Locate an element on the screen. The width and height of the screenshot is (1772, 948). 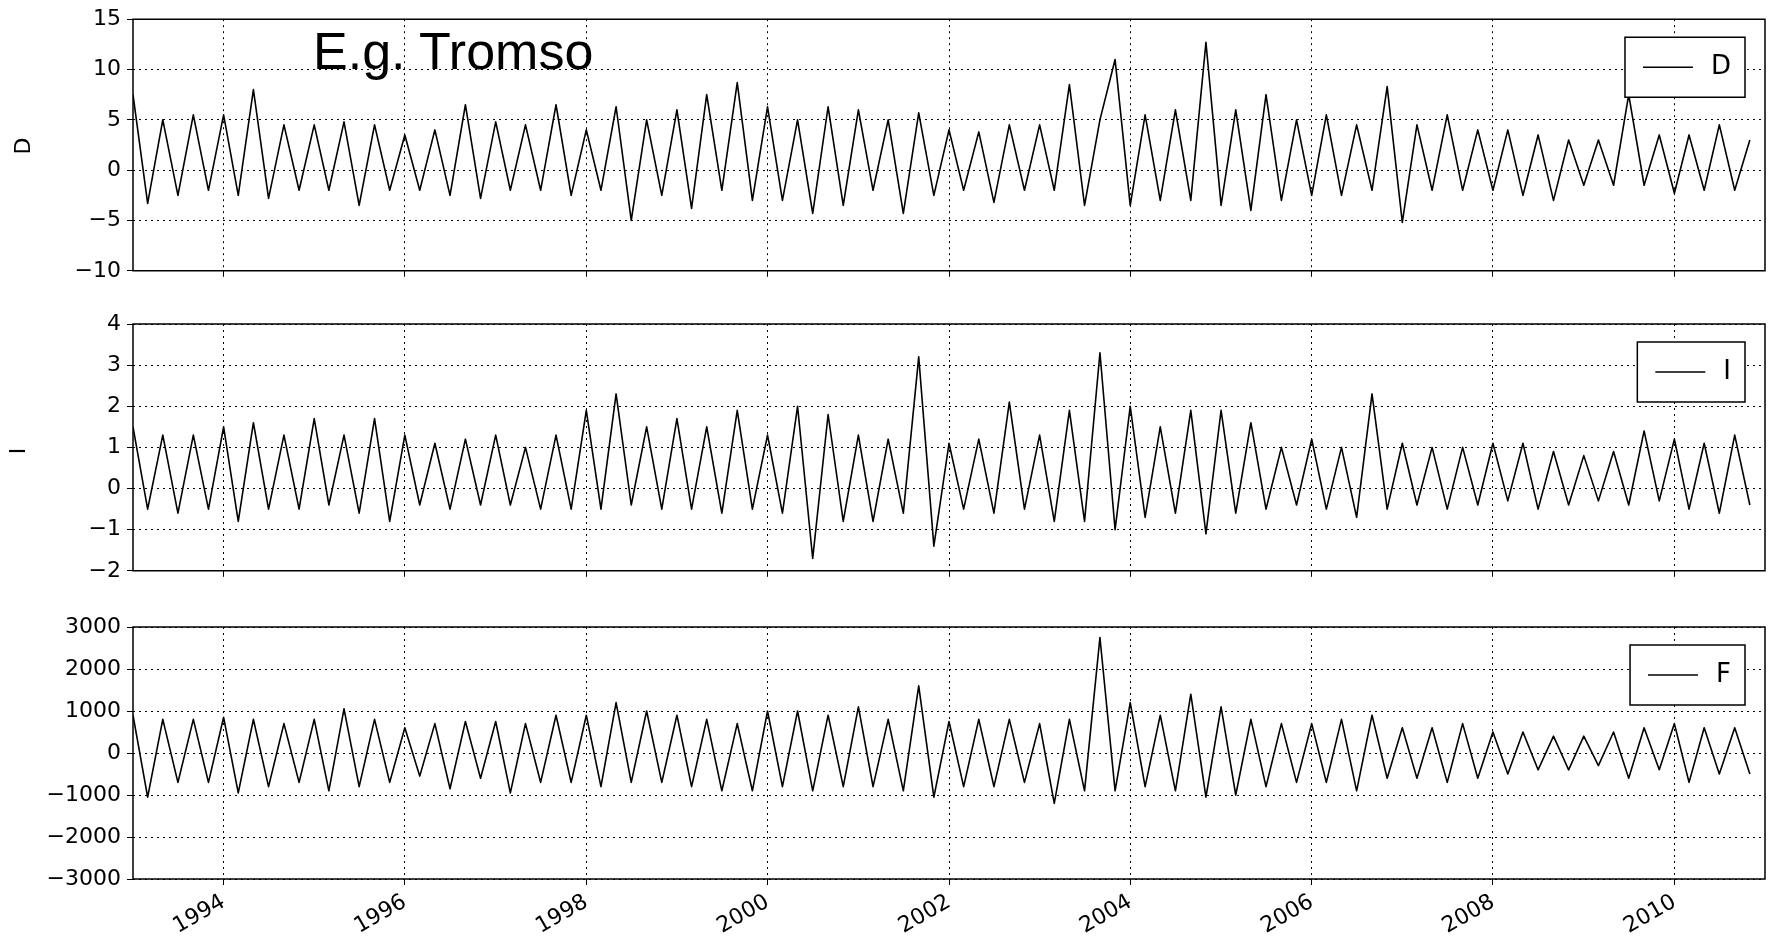
y-axis-title: D is located at coordinates (22, 146).